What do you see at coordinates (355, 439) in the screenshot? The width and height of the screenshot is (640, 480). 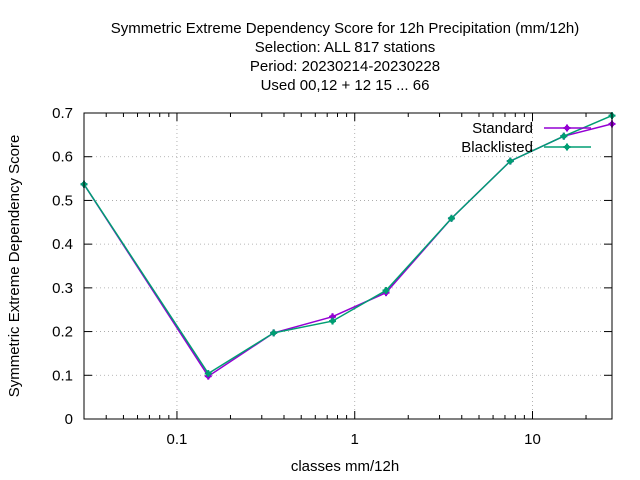 I see `x-tick-label: 1` at bounding box center [355, 439].